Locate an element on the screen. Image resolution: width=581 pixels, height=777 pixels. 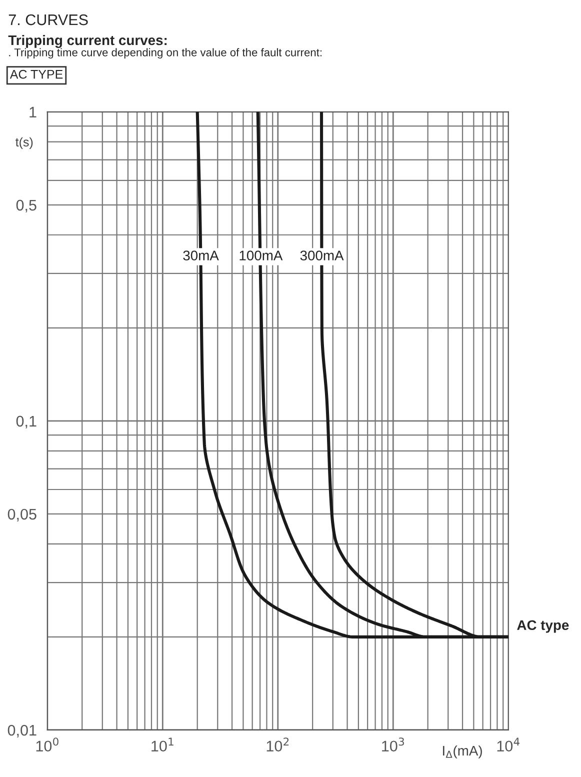
y-axis-title: t(s) is located at coordinates (24, 143).